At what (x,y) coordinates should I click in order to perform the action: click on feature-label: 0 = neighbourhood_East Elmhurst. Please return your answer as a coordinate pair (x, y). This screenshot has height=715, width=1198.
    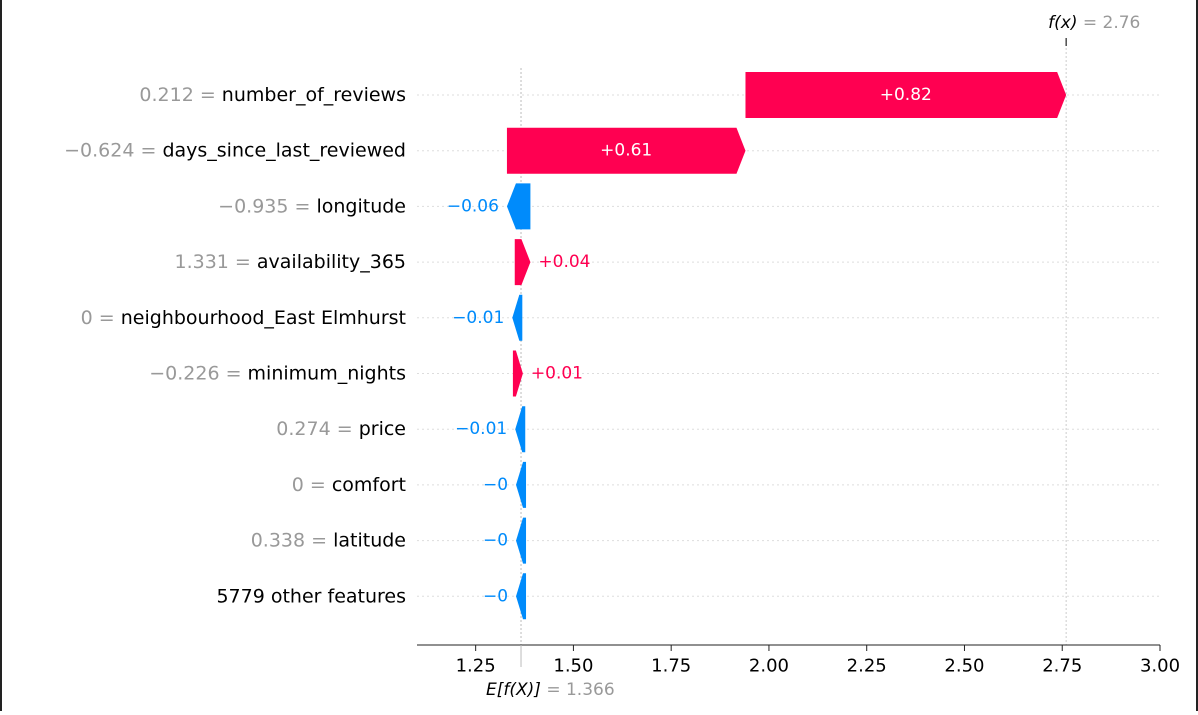
    Looking at the image, I should click on (243, 318).